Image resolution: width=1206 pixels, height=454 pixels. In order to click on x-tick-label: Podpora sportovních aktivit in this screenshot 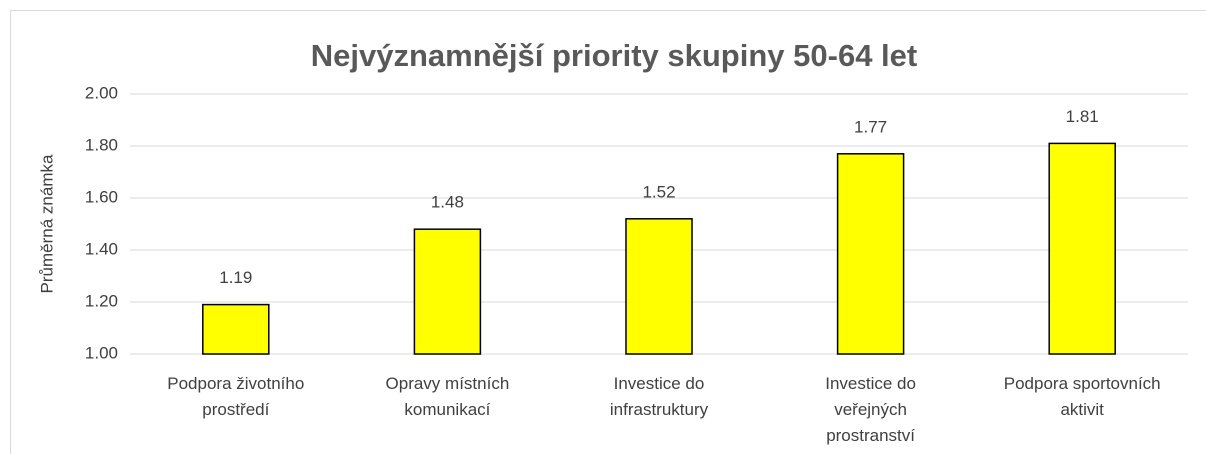, I will do `click(1082, 396)`.